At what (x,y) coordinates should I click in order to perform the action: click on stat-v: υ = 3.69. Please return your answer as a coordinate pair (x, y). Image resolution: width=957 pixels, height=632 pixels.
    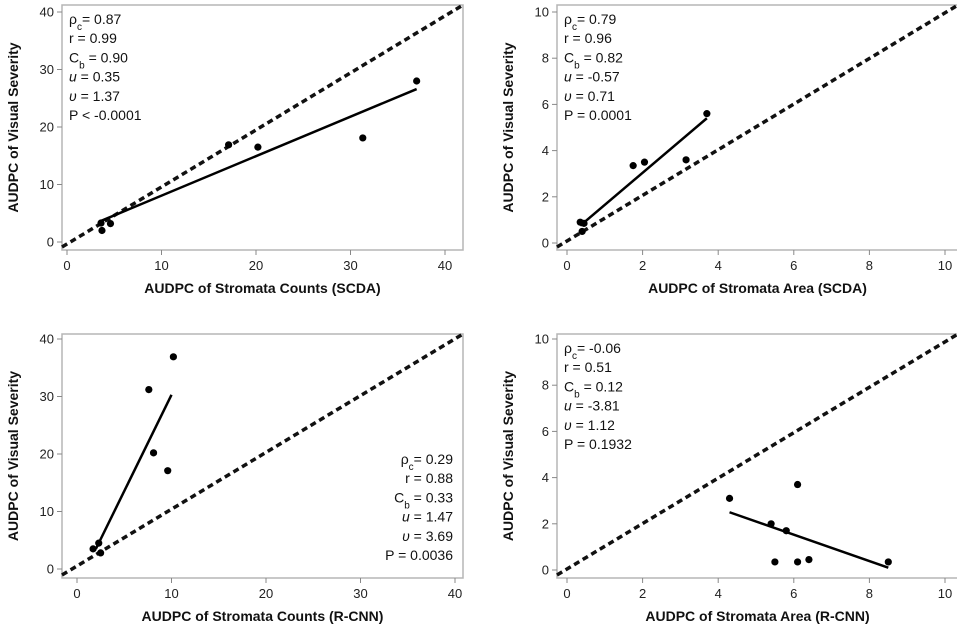
    Looking at the image, I should click on (427, 536).